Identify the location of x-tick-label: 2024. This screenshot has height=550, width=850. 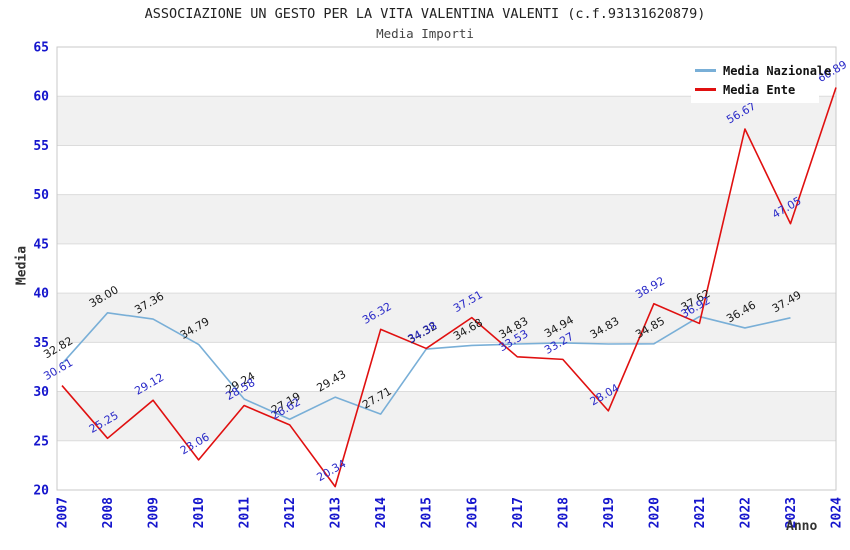
(837, 512).